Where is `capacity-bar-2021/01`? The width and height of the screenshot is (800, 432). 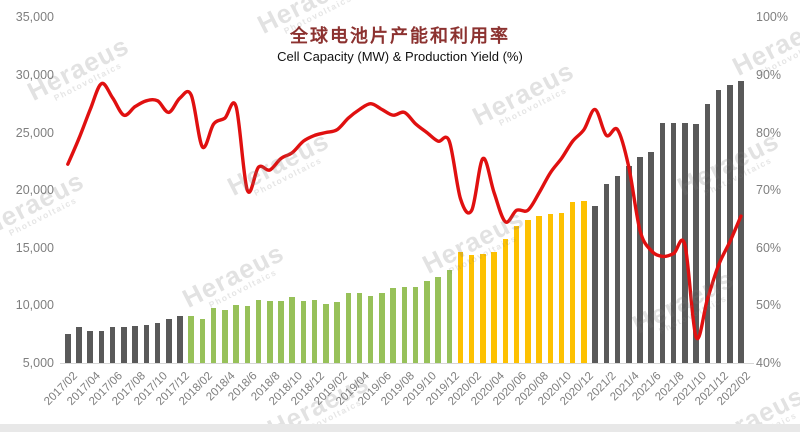
capacity-bar-2021/01 is located at coordinates (595, 284).